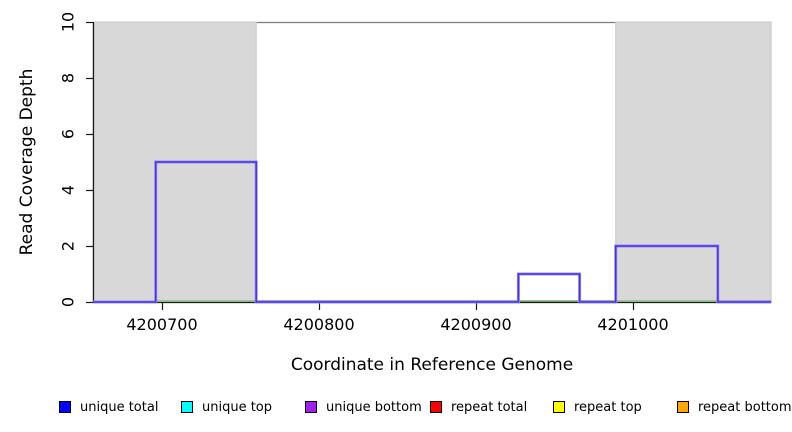 This screenshot has width=792, height=432. What do you see at coordinates (68, 134) in the screenshot?
I see `y-tick-label: 6` at bounding box center [68, 134].